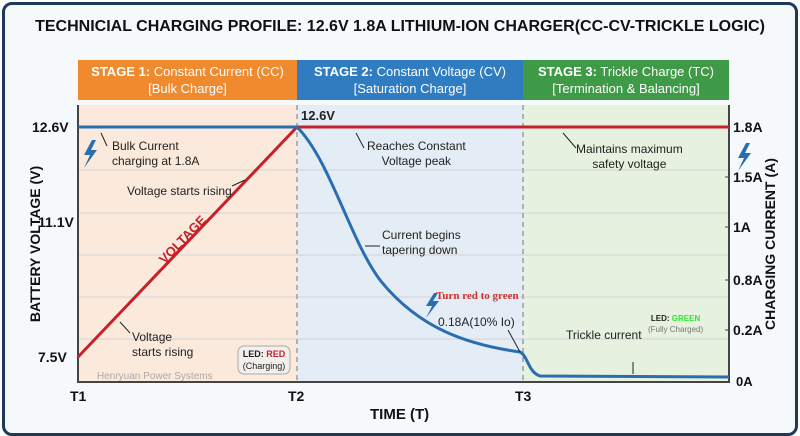  What do you see at coordinates (50, 127) in the screenshot?
I see `tick-12-6v: 12.6V` at bounding box center [50, 127].